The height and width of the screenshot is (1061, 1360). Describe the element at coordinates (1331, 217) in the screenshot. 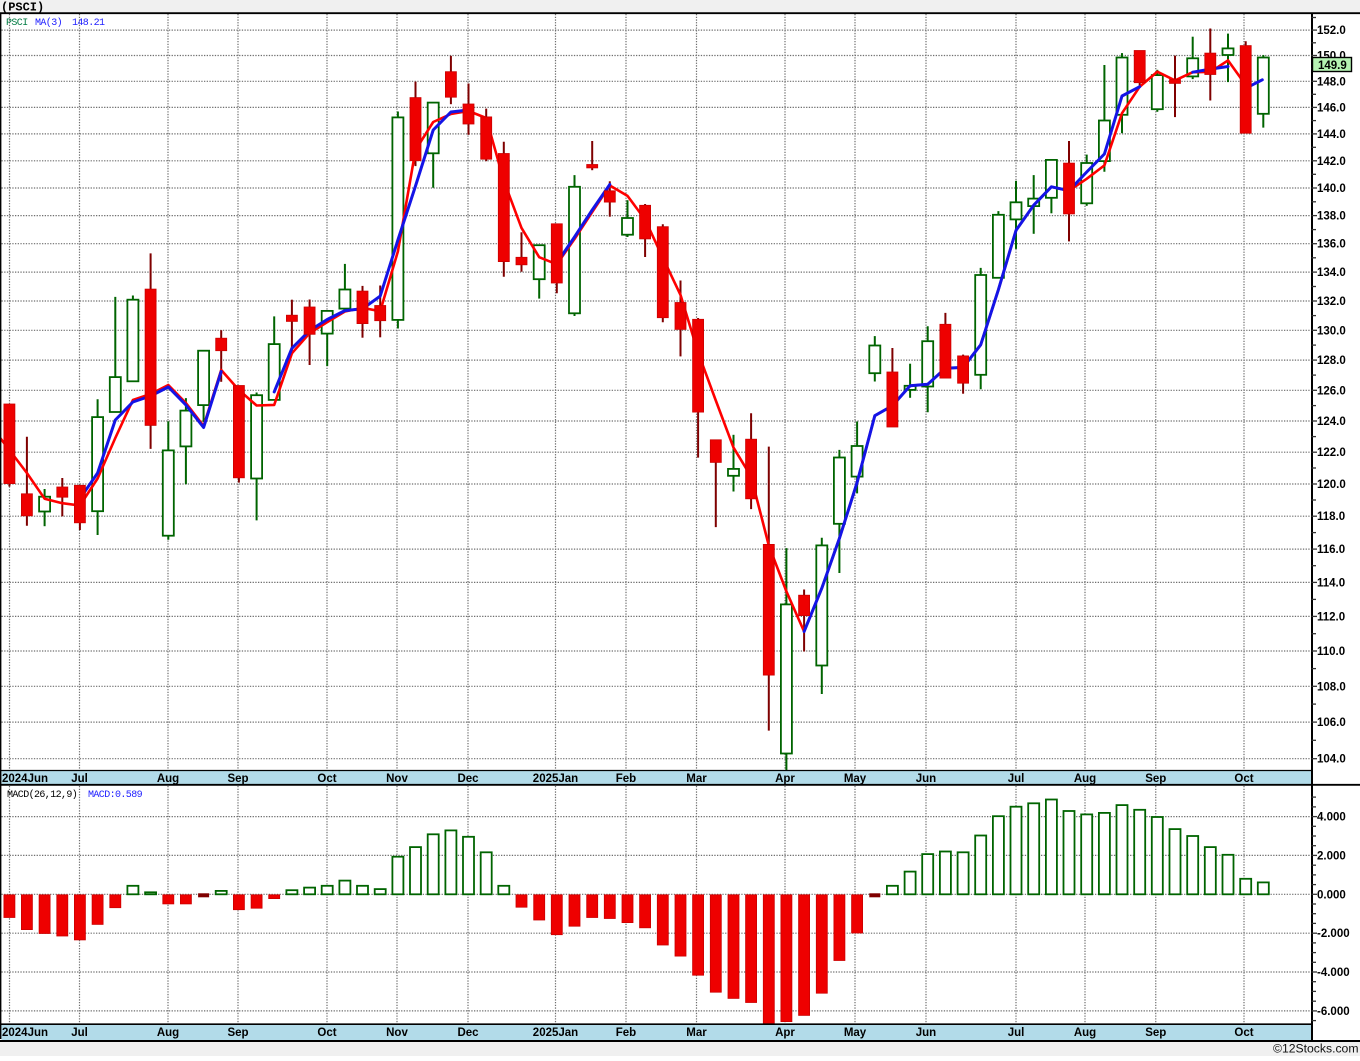

I see `svg-text: 138.0` at that location.